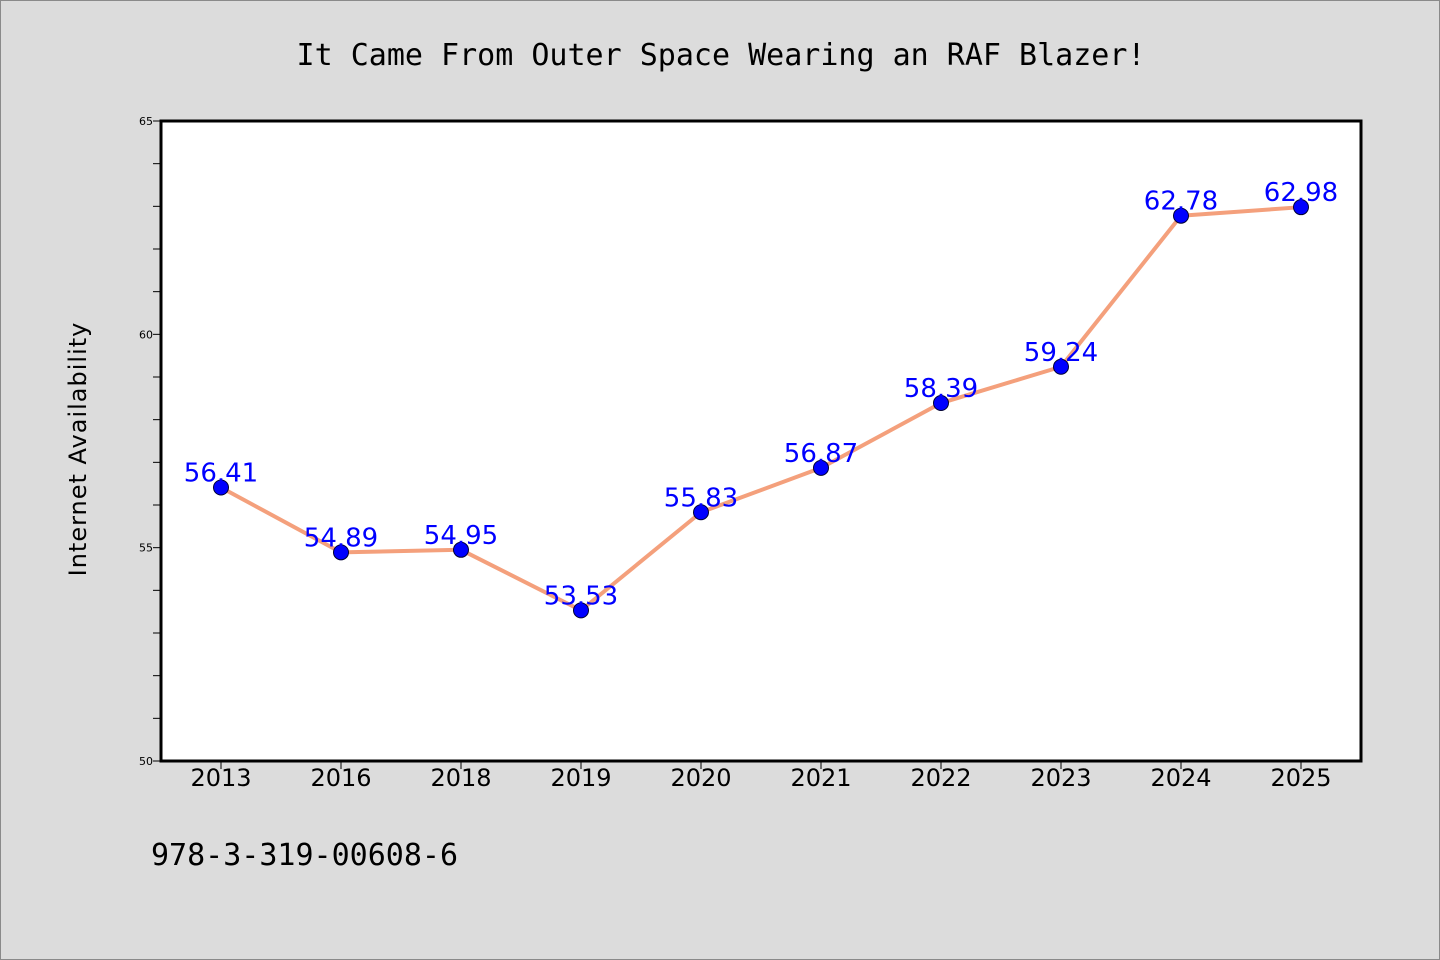 The width and height of the screenshot is (1440, 960). Describe the element at coordinates (1061, 353) in the screenshot. I see `data-label: 59.24` at that location.